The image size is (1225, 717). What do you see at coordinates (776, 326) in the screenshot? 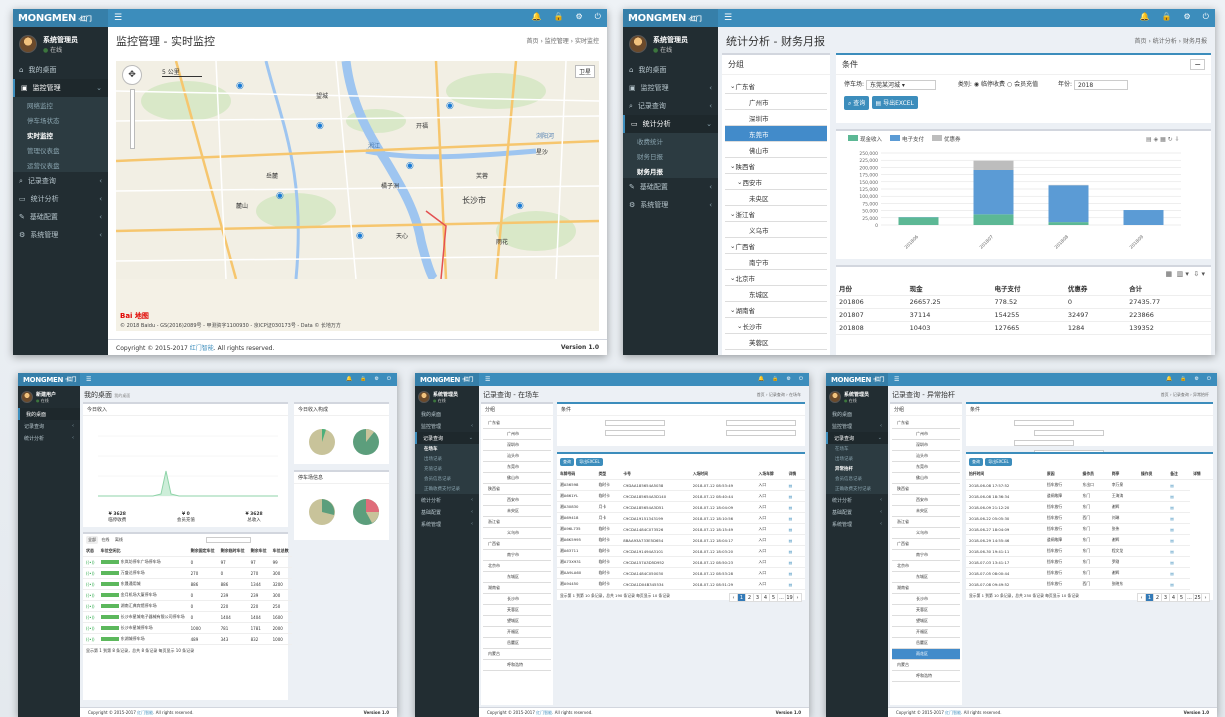
I see `tree-node: ⌄ 长沙市` at bounding box center [776, 326].